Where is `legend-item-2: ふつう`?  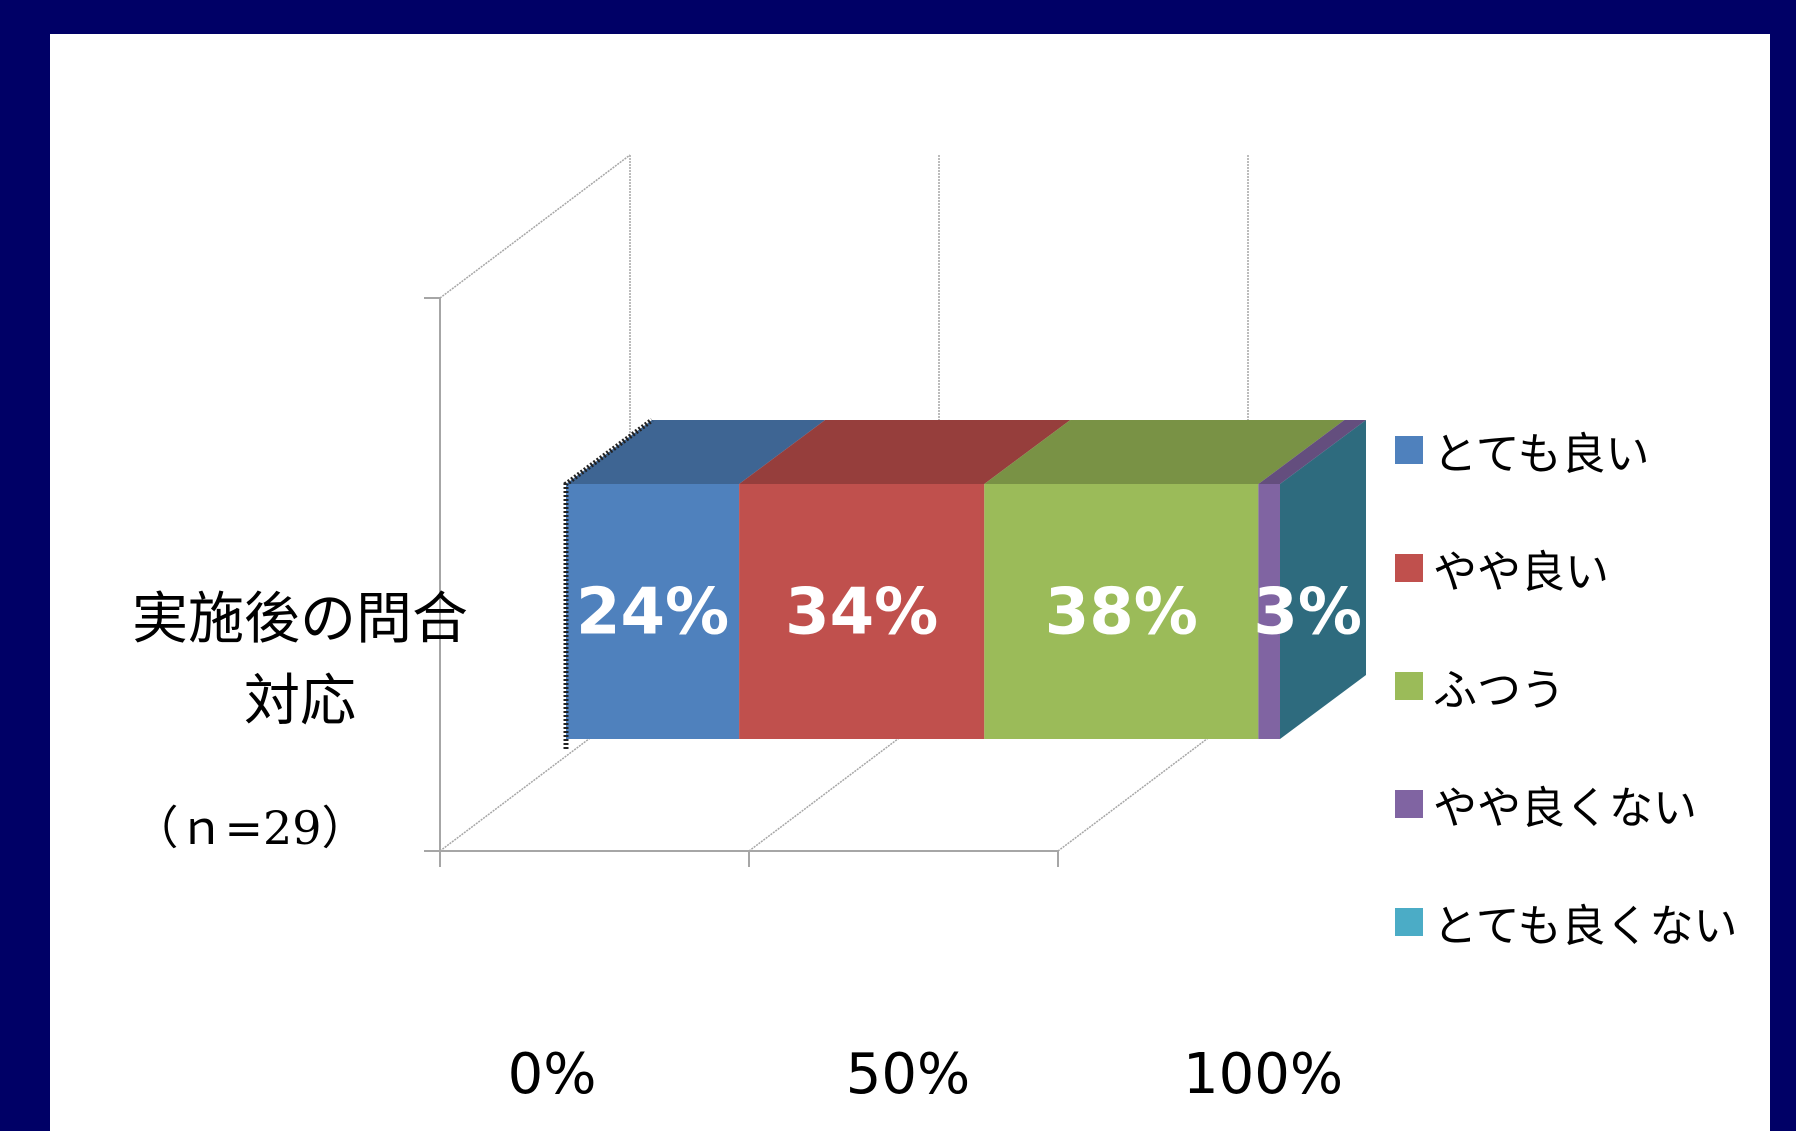 legend-item-2: ふつう is located at coordinates (1480, 686).